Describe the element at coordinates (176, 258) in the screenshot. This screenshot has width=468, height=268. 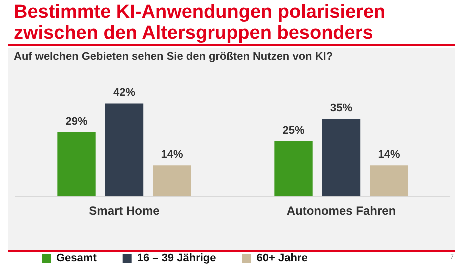
I see `legend-label: 16 – 39 Jährige` at that location.